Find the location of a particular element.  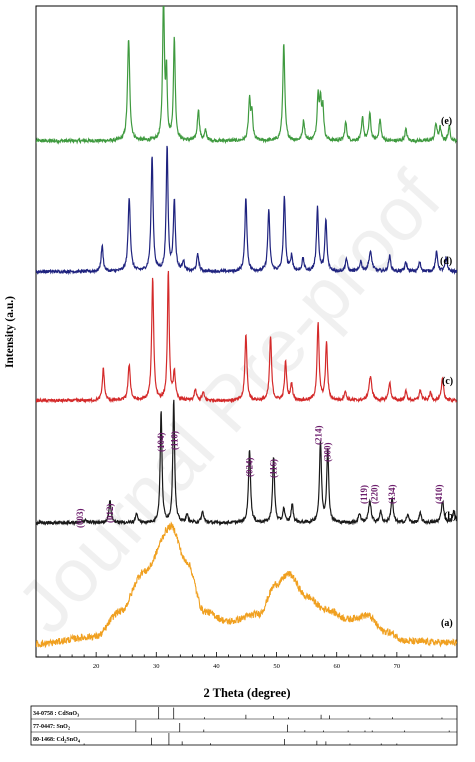

peak-label-220: (220) is located at coordinates (375, 495).